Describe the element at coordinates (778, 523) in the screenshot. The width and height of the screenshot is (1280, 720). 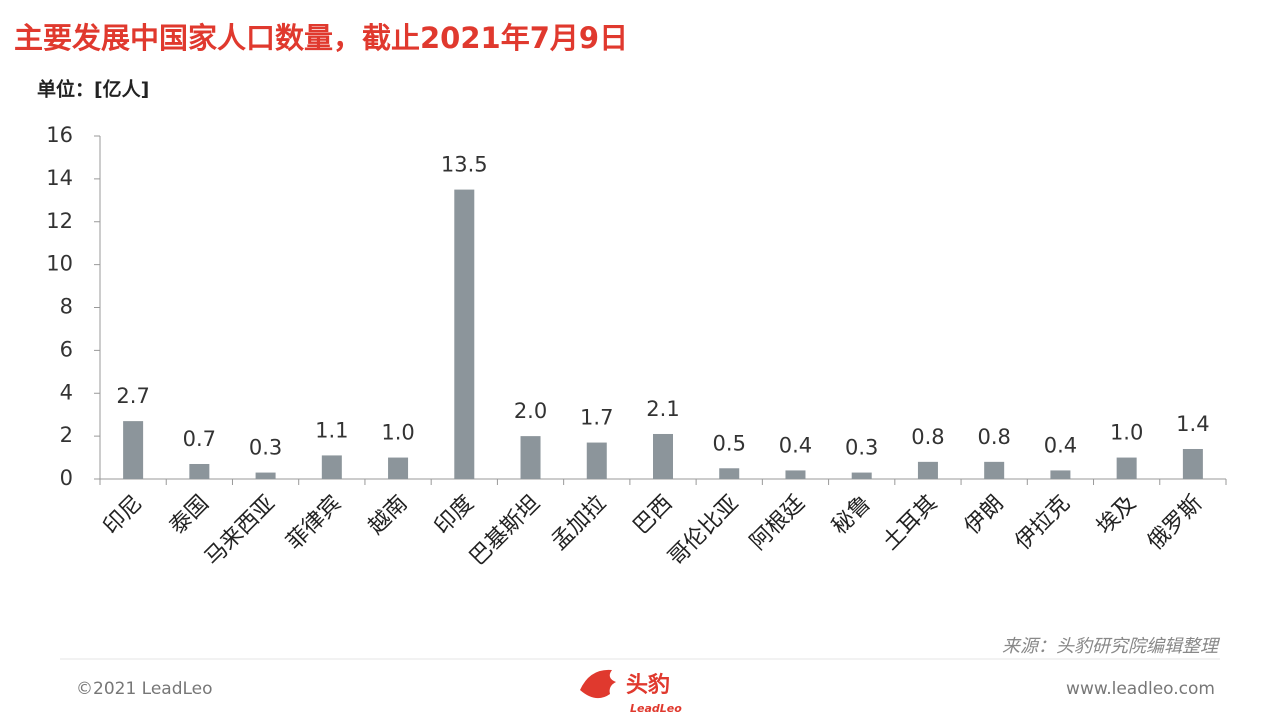
I see `x-tick-label: 阿根廷` at that location.